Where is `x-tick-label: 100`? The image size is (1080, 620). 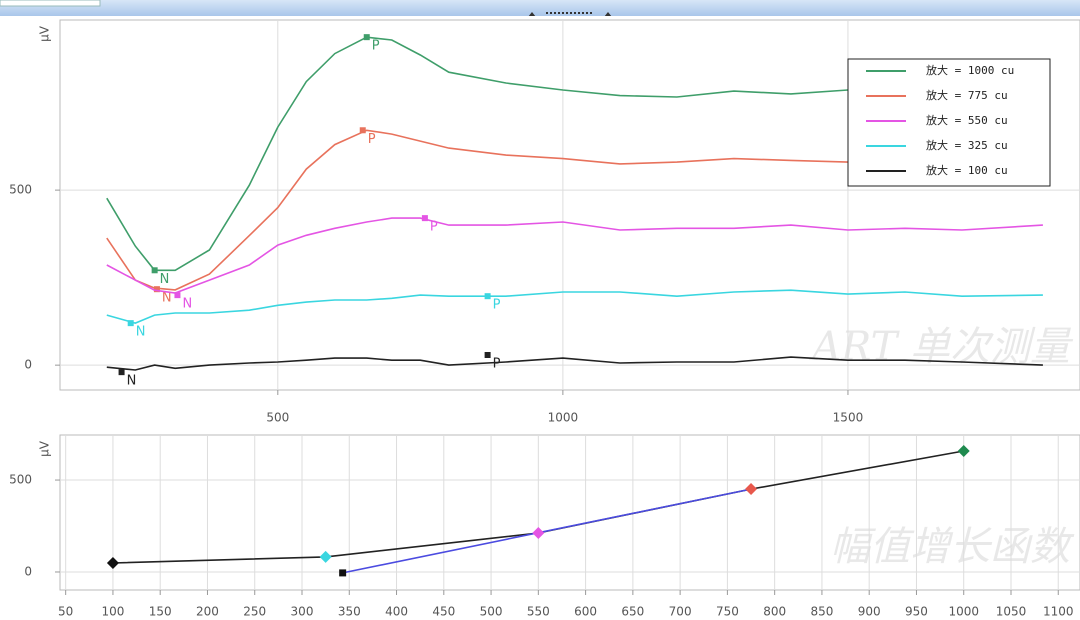
x-tick-label: 100 is located at coordinates (112, 612).